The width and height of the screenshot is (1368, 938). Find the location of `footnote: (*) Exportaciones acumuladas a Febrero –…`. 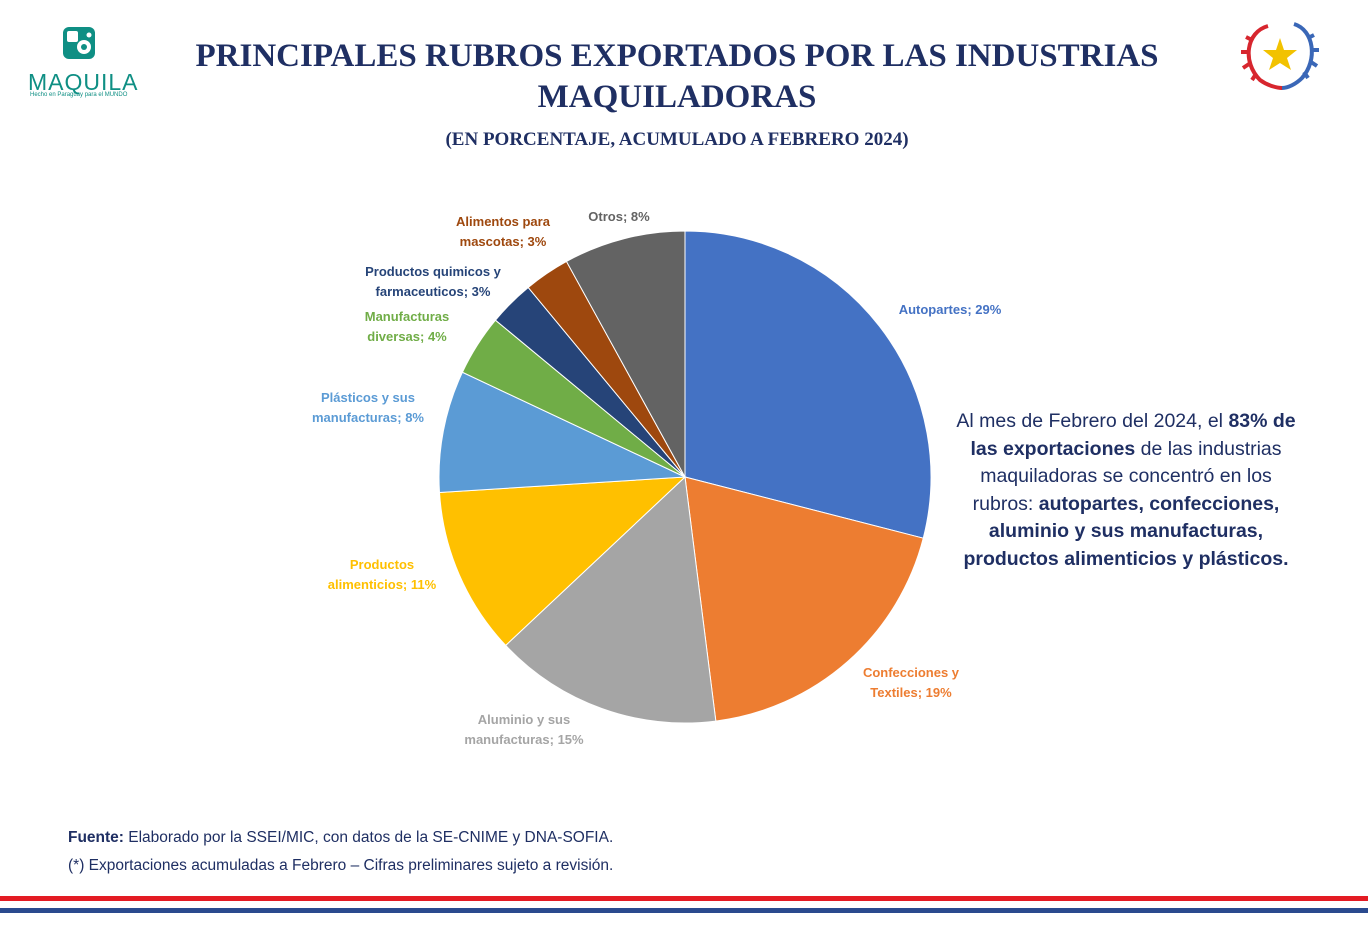

footnote: (*) Exportaciones acumuladas a Febrero –… is located at coordinates (341, 865).